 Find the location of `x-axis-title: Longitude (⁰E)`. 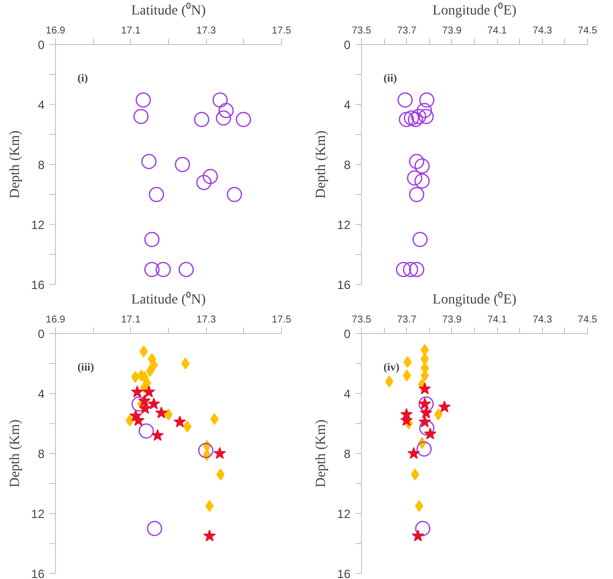

x-axis-title: Longitude (⁰E) is located at coordinates (474, 300).